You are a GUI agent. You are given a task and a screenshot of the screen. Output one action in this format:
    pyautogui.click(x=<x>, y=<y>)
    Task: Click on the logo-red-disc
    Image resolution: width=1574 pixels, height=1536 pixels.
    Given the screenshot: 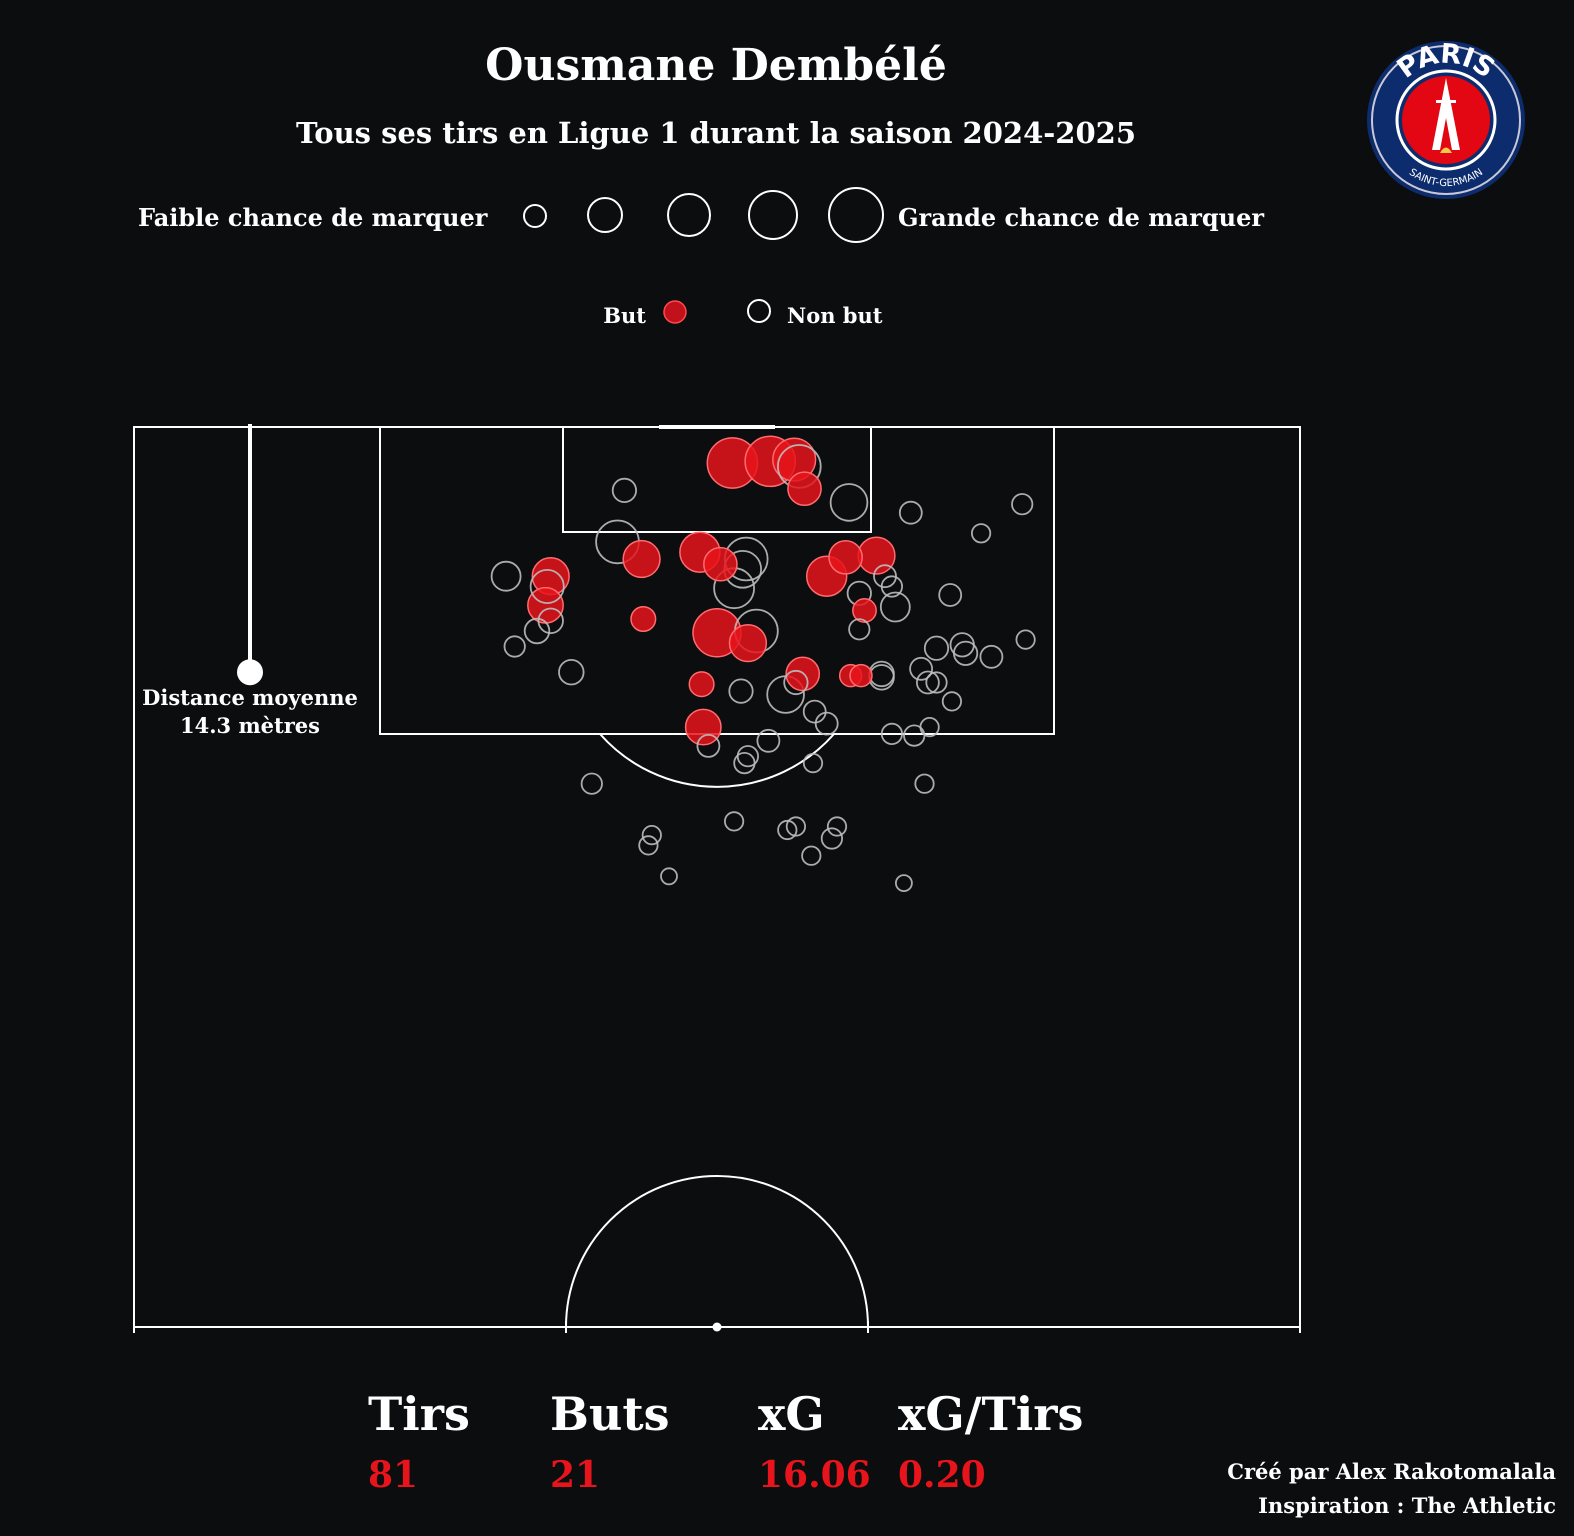 What is the action you would take?
    pyautogui.click(x=1446, y=120)
    